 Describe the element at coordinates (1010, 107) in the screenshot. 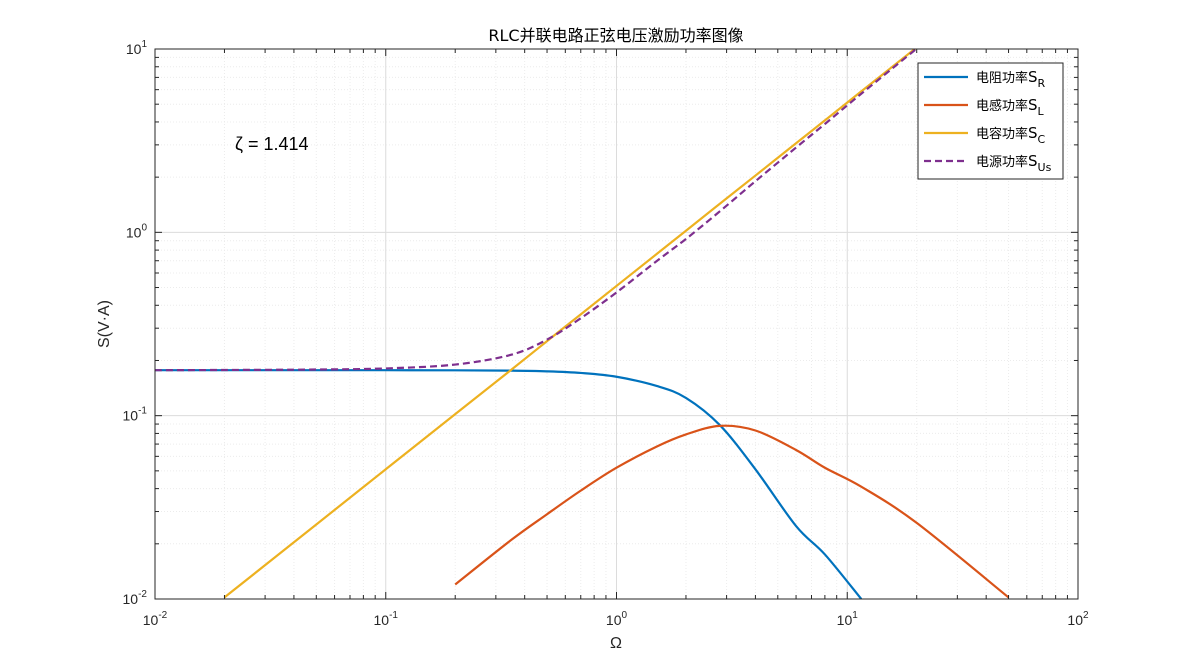

I see `legend-label-L: 电感功率SL` at that location.